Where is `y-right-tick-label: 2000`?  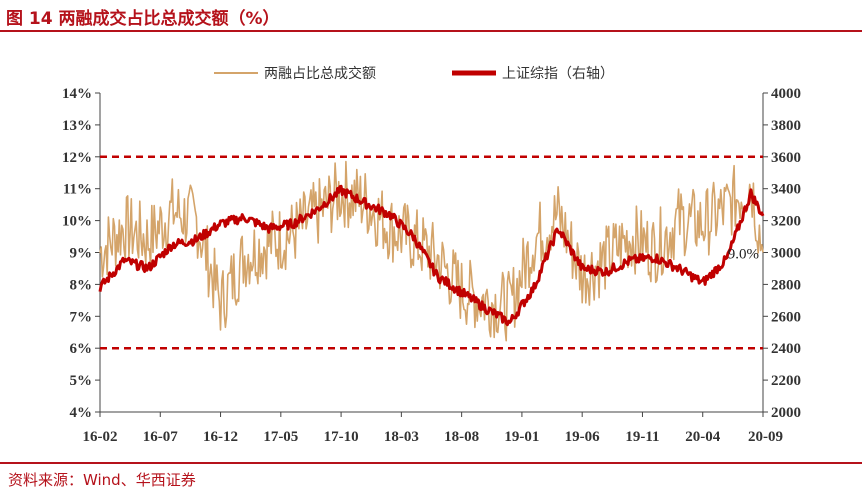 y-right-tick-label: 2000 is located at coordinates (786, 413).